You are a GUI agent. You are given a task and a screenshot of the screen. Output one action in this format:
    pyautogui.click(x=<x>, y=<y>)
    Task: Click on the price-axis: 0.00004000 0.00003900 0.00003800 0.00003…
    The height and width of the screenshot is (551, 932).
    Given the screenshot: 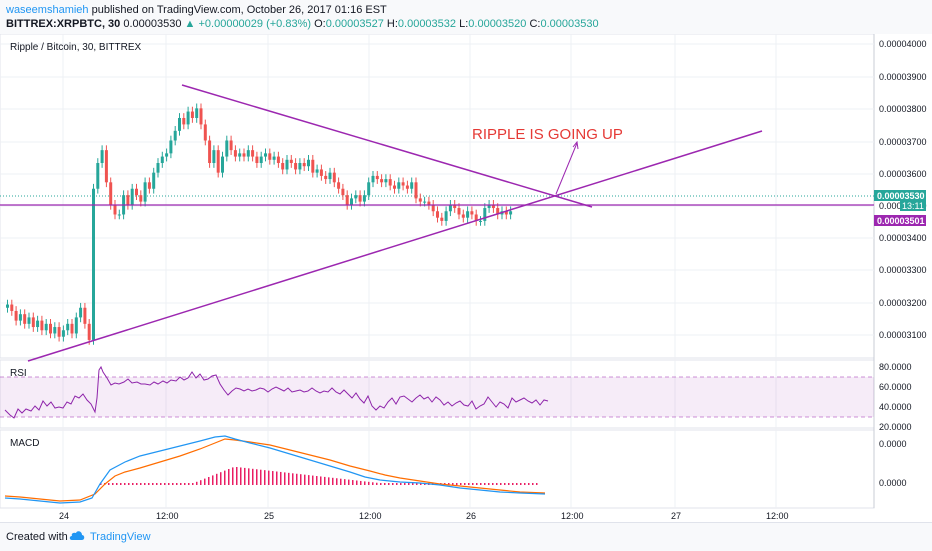 What is the action you would take?
    pyautogui.click(x=903, y=189)
    